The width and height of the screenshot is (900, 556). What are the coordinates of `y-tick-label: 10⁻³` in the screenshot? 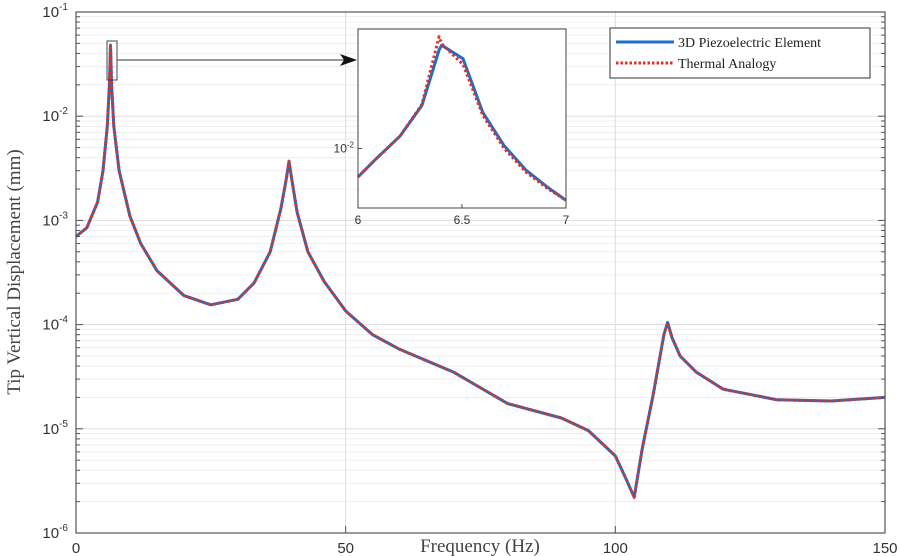 It's located at (55, 219).